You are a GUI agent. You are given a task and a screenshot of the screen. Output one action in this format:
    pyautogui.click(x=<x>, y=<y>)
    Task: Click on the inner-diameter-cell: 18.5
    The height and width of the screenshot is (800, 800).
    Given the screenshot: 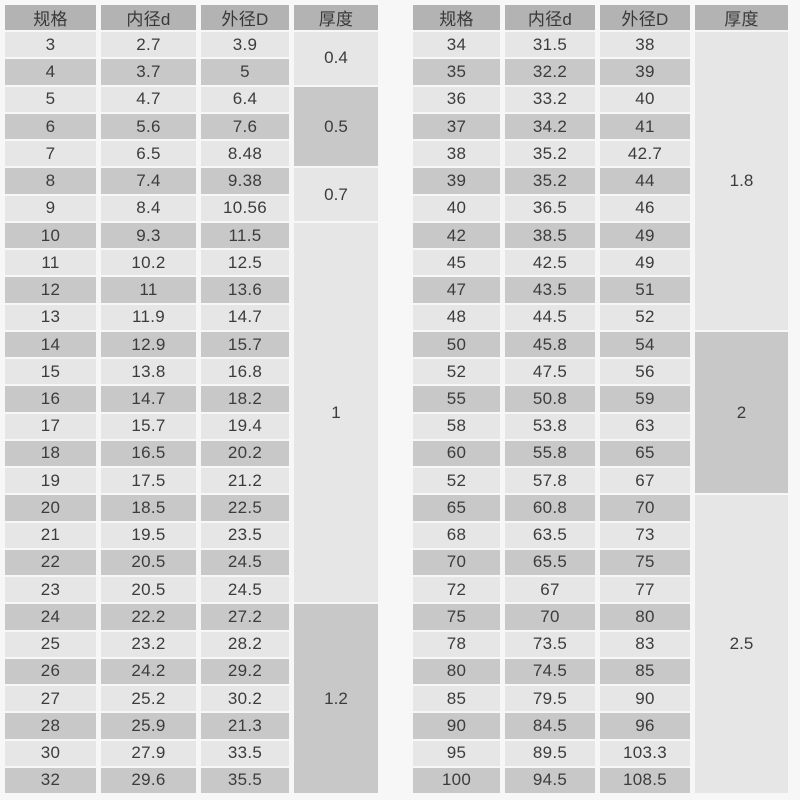 What is the action you would take?
    pyautogui.click(x=148, y=508)
    